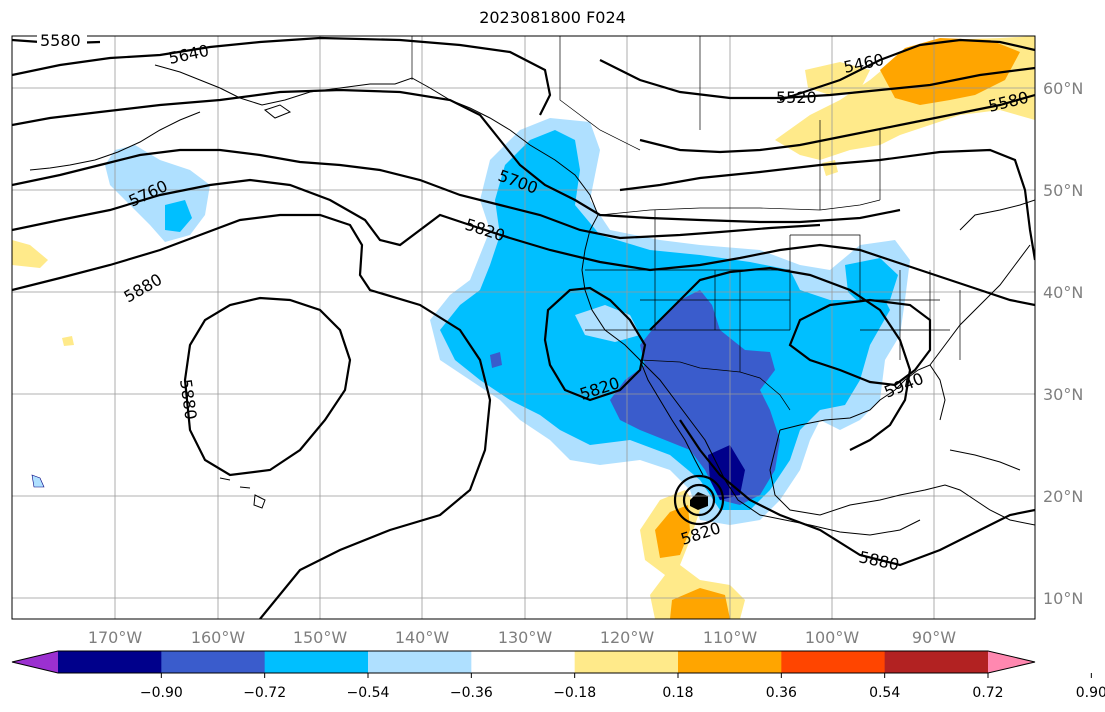 The image size is (1105, 712). I want to click on border-canada-provinces, so click(720, 123).